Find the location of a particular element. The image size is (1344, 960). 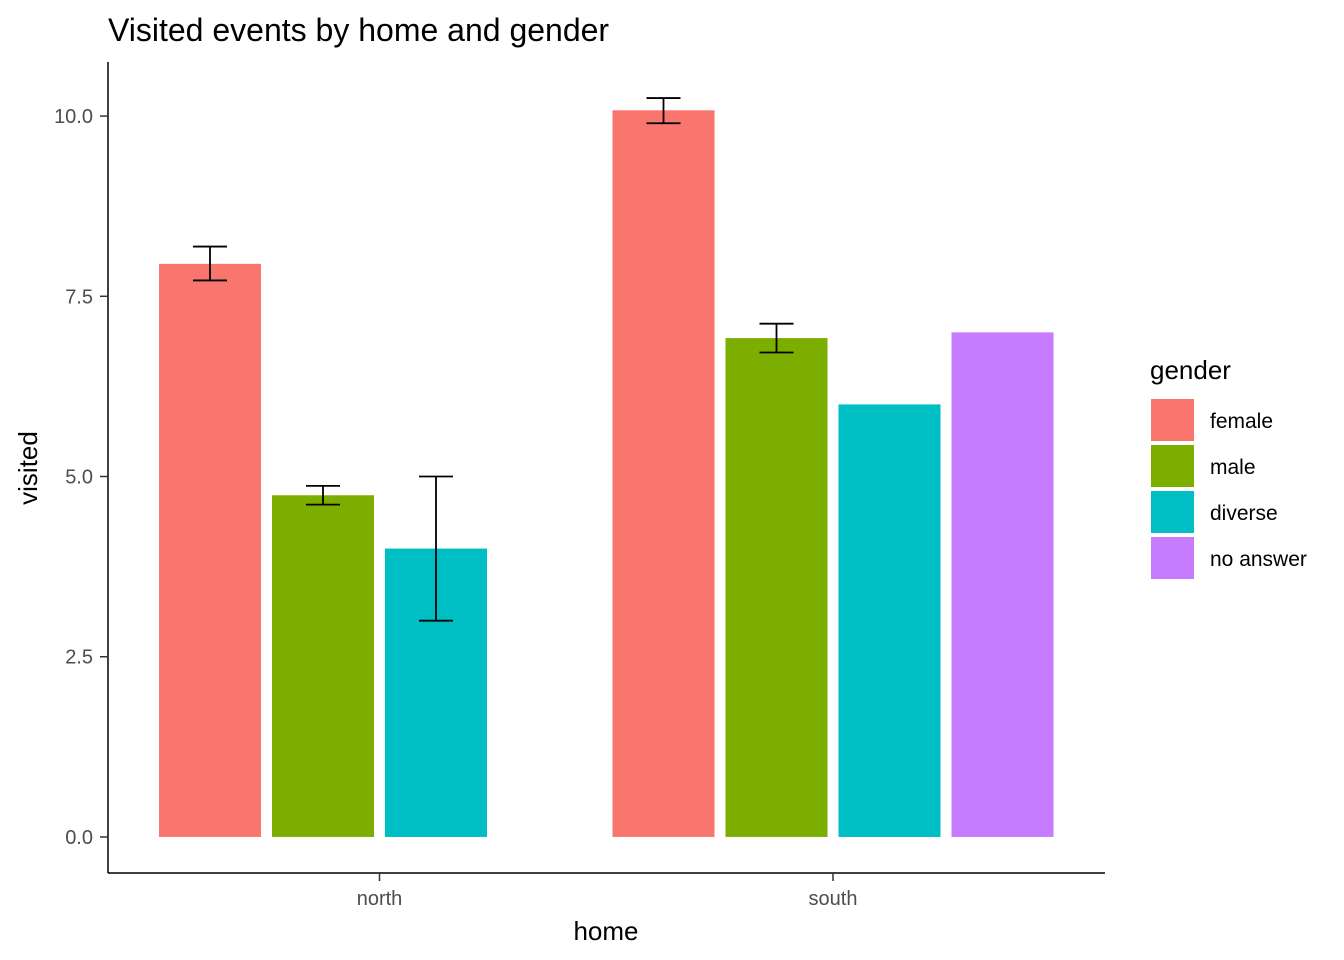

bar-north-male is located at coordinates (323, 666).